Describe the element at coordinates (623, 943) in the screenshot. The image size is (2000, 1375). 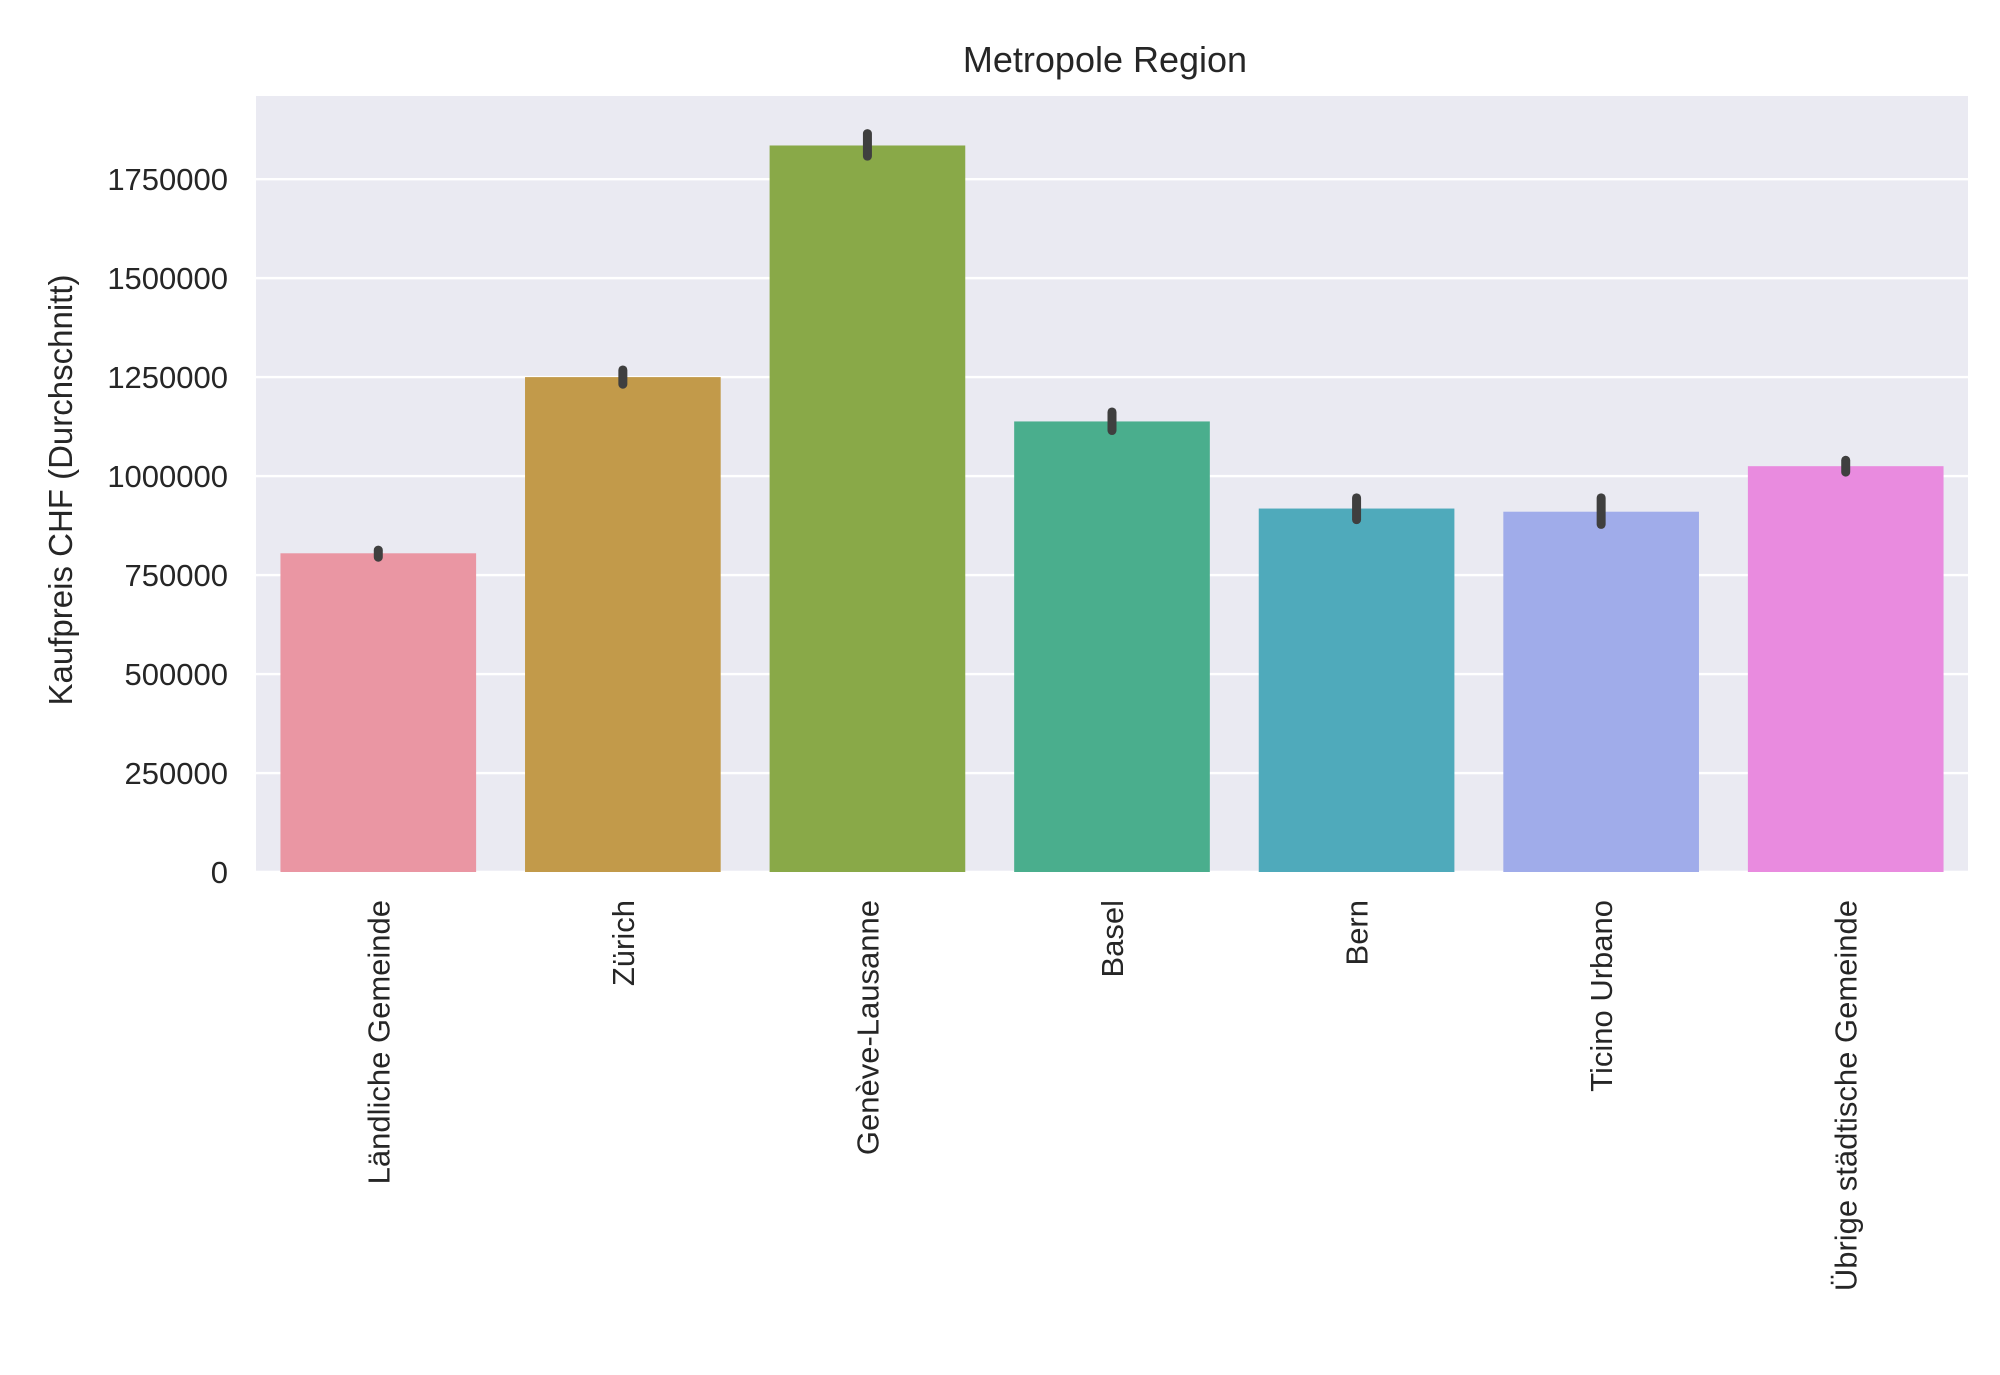
I see `x-tick-label: Zürich` at that location.